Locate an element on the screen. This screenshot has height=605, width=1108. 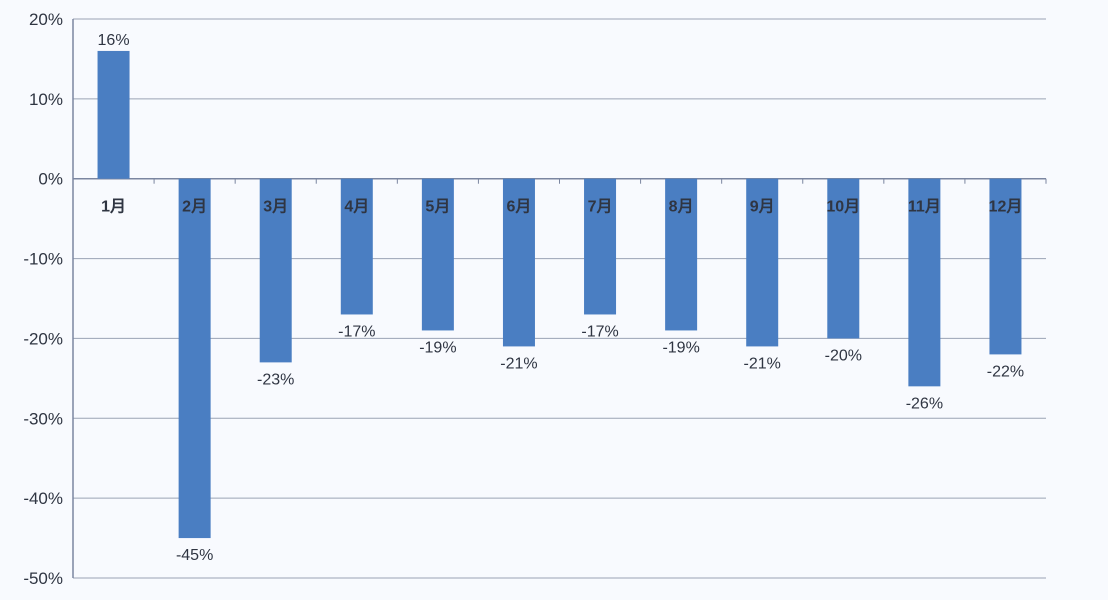
x-tick-label: 1月 is located at coordinates (113, 207).